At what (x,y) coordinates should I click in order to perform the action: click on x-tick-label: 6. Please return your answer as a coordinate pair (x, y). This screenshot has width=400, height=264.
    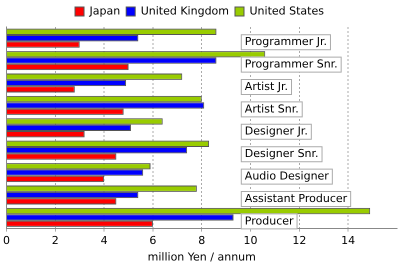
    Looking at the image, I should click on (152, 241).